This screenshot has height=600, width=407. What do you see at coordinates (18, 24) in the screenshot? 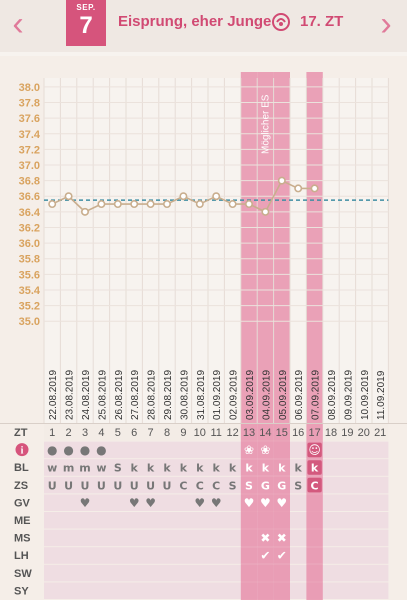
I see `chevron-left-icon: ‹` at bounding box center [18, 24].